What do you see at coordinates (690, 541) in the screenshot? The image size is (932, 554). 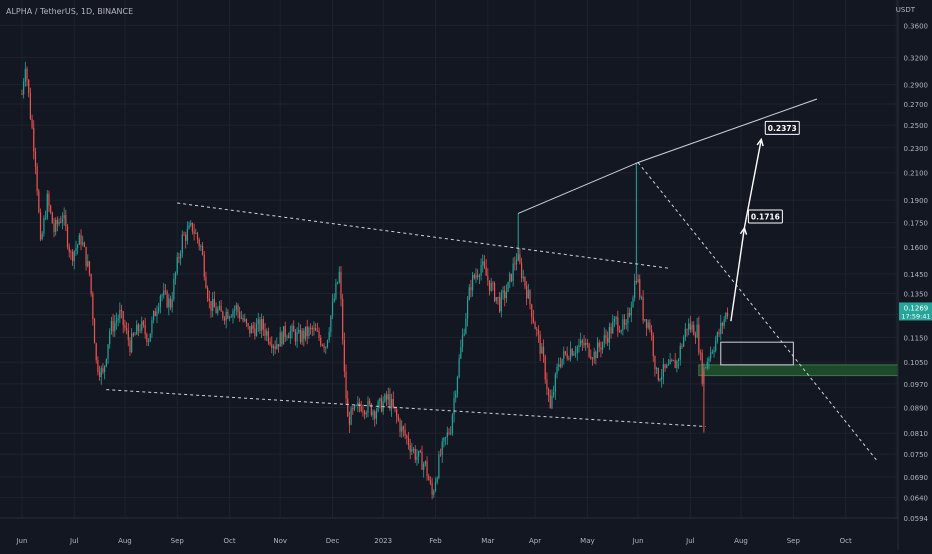 I see `x-tick-label: Jul` at bounding box center [690, 541].